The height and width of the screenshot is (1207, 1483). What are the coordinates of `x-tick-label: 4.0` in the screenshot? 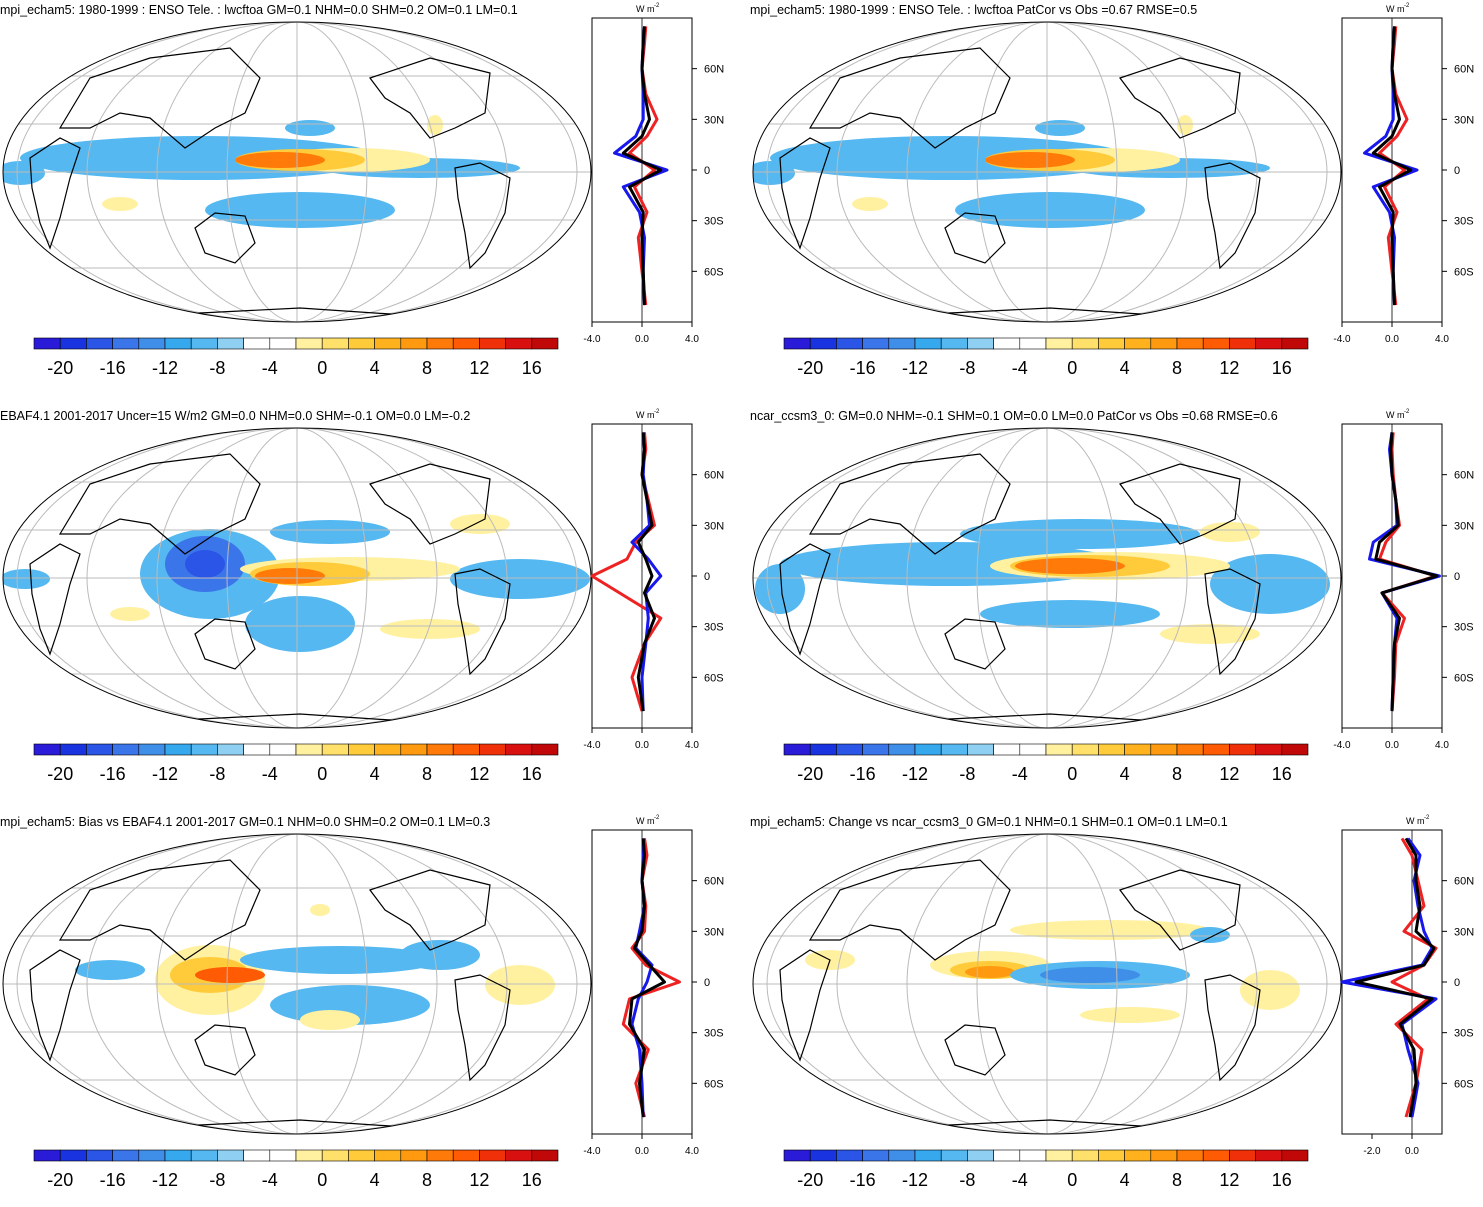 It's located at (692, 339).